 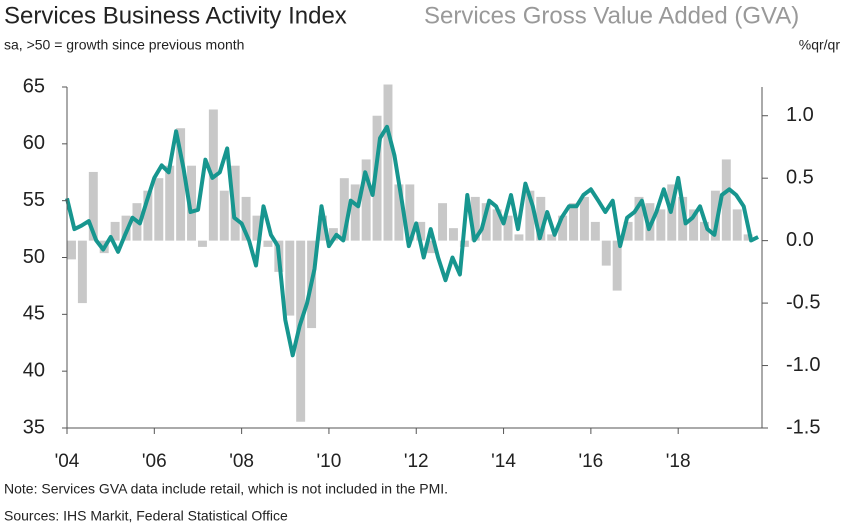 I want to click on y-tick-label: 65, so click(x=34, y=86).